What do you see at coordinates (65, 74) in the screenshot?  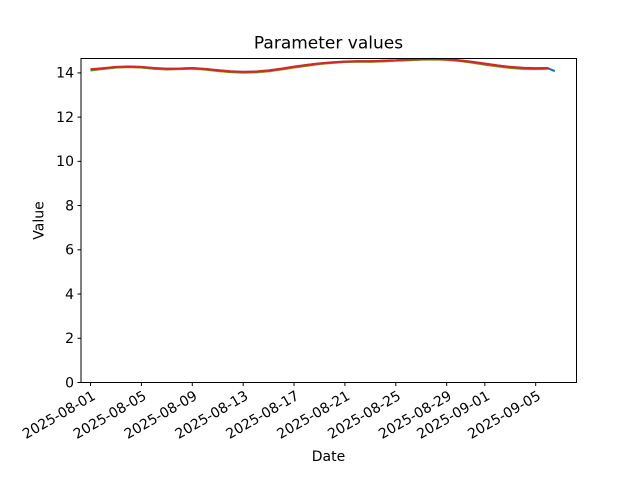 I see `y-tick-label: 14` at bounding box center [65, 74].